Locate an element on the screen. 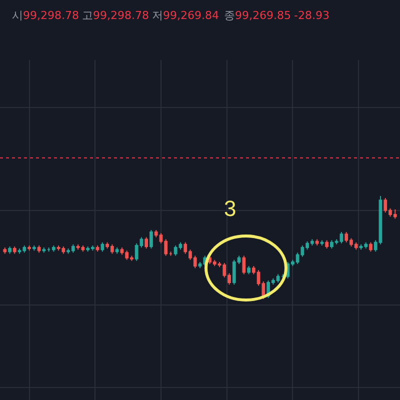 Image resolution: width=400 pixels, height=400 pixels. annotation: 3 is located at coordinates (230, 208).